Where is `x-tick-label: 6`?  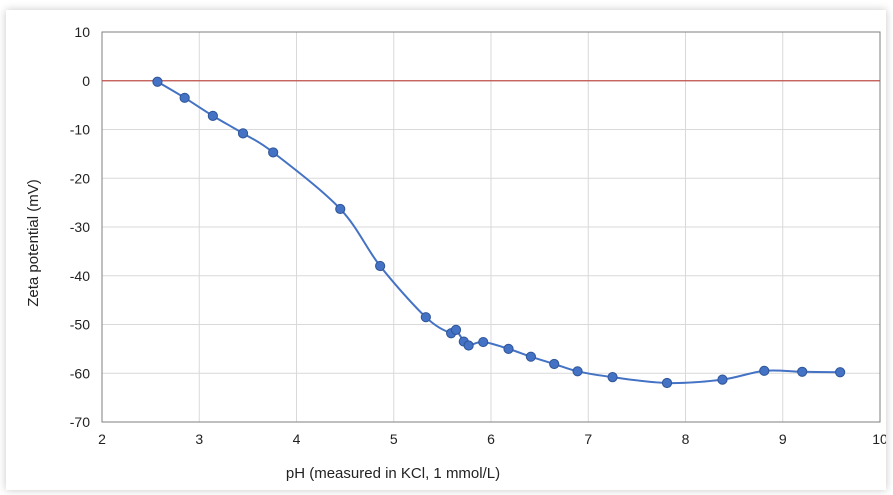 x-tick-label: 6 is located at coordinates (491, 439).